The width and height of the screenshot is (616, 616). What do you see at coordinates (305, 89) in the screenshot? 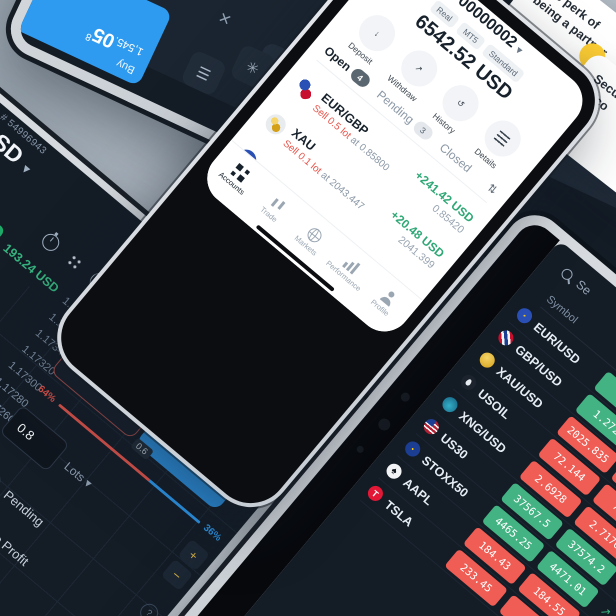
I see `eurgbp-flag-icon` at bounding box center [305, 89].